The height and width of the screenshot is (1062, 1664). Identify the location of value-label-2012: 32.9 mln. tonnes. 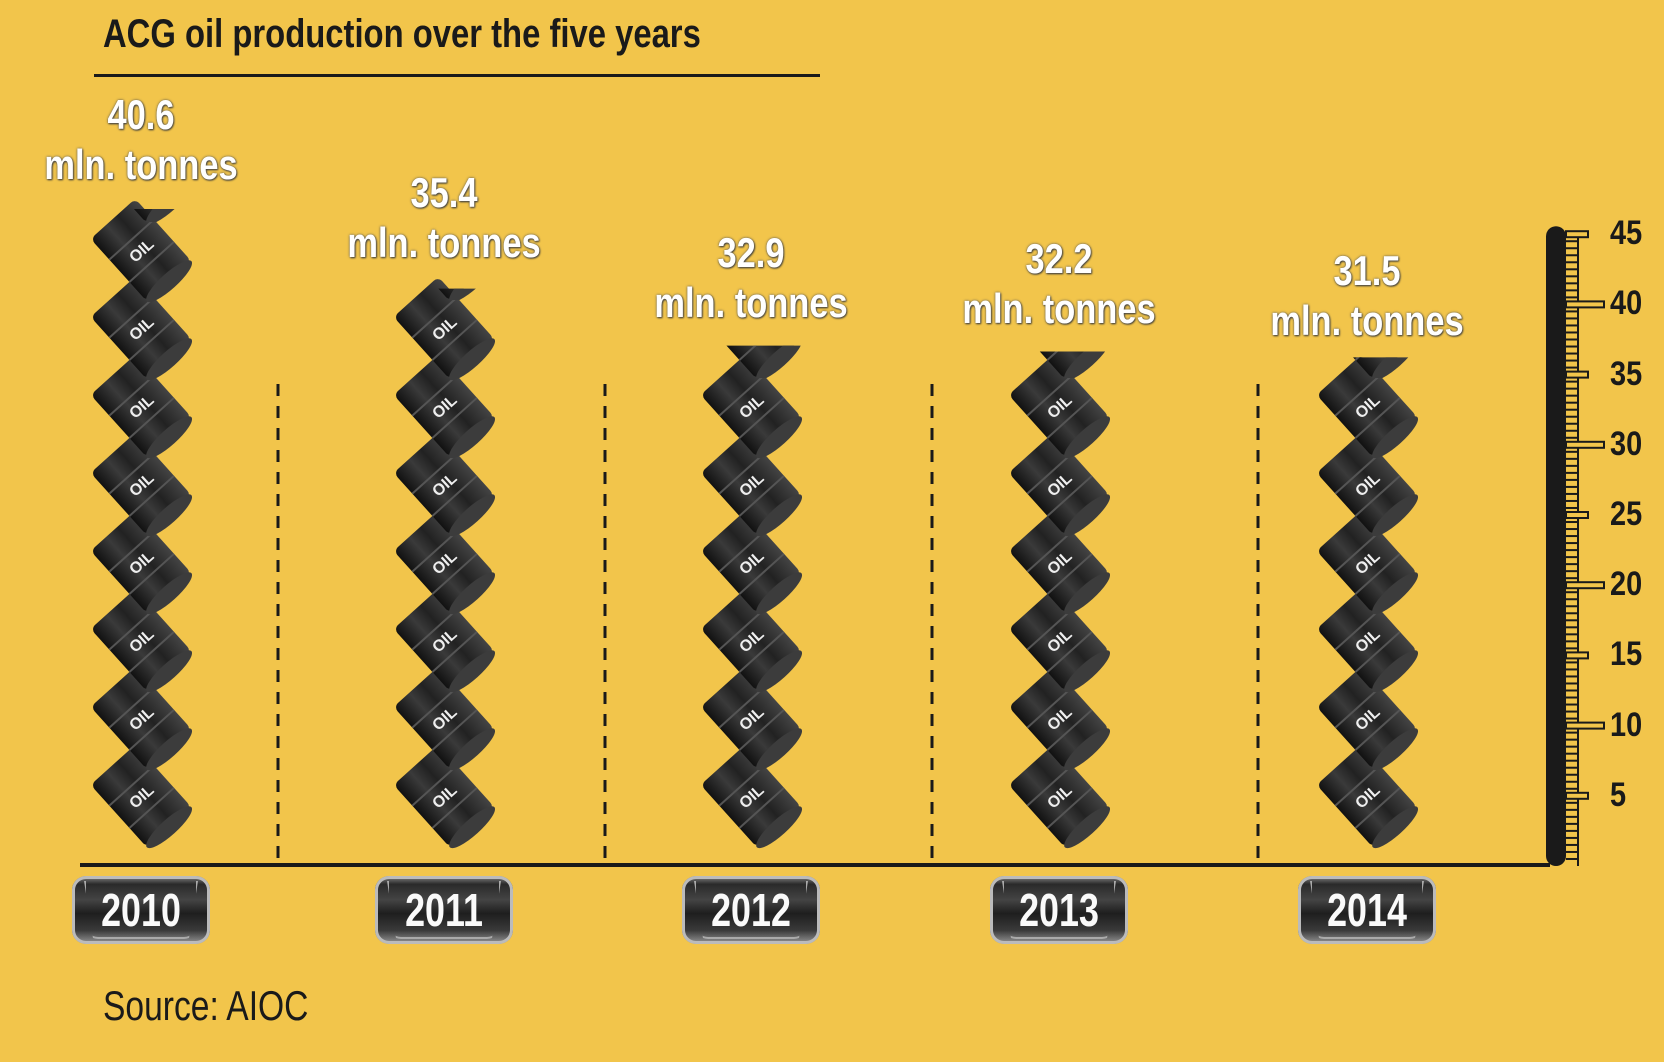
(751, 278).